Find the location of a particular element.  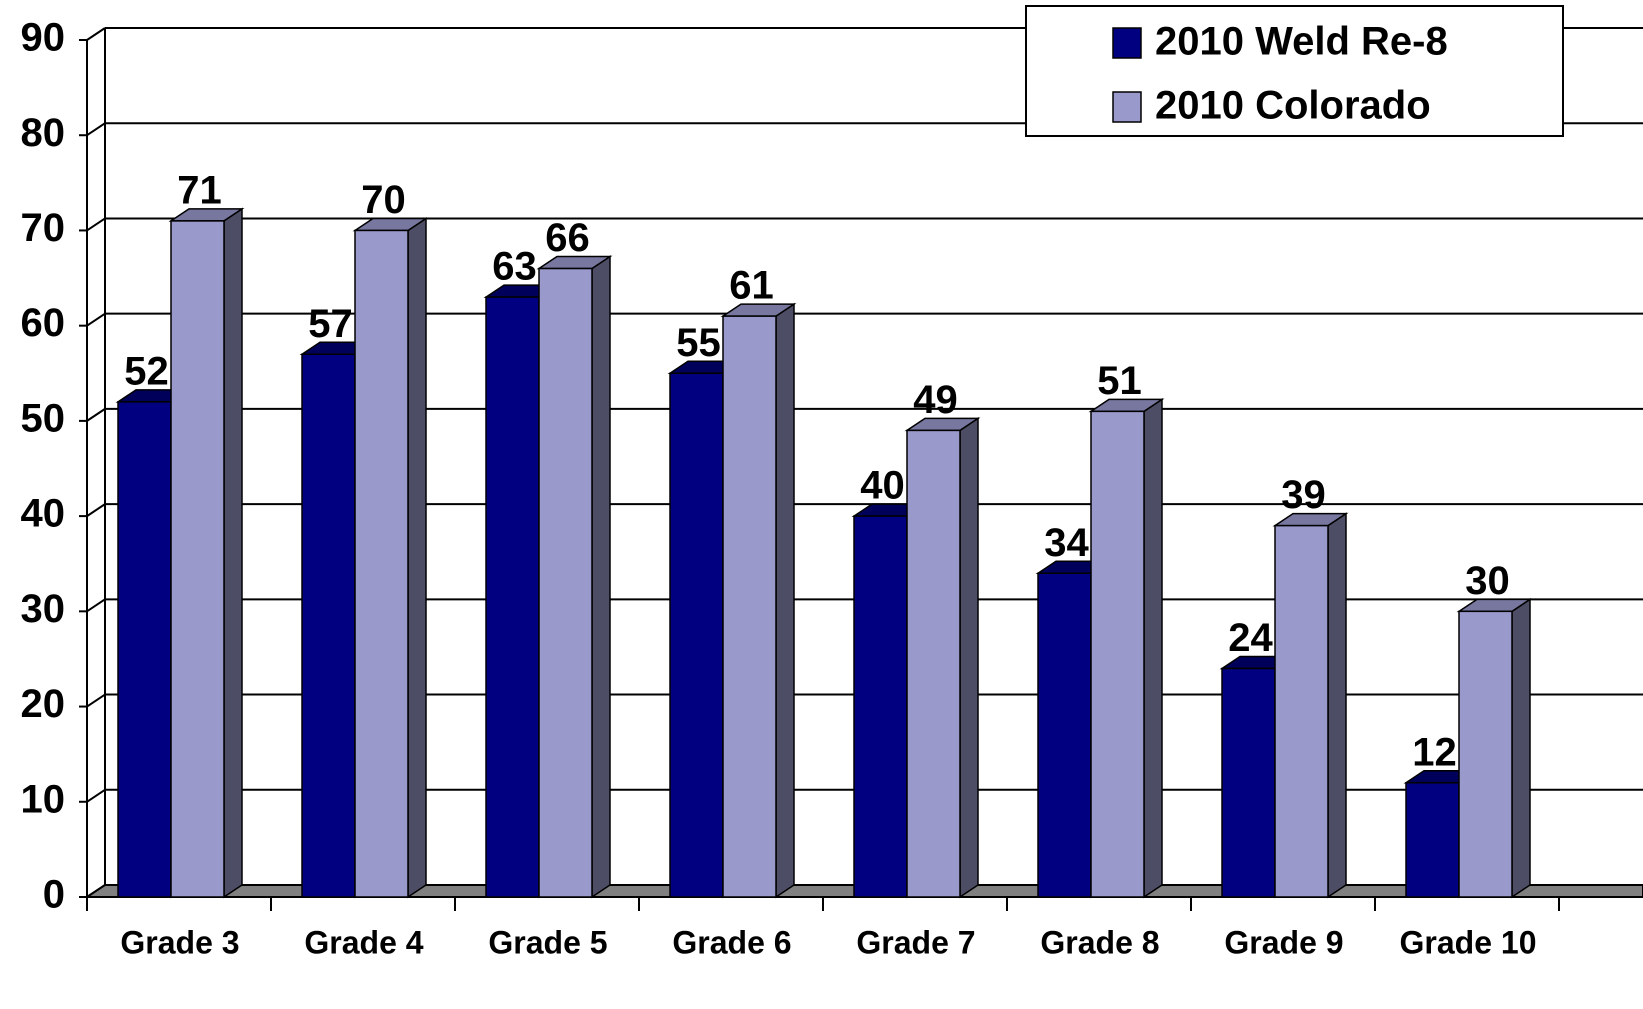

data-label: 63 is located at coordinates (514, 267).